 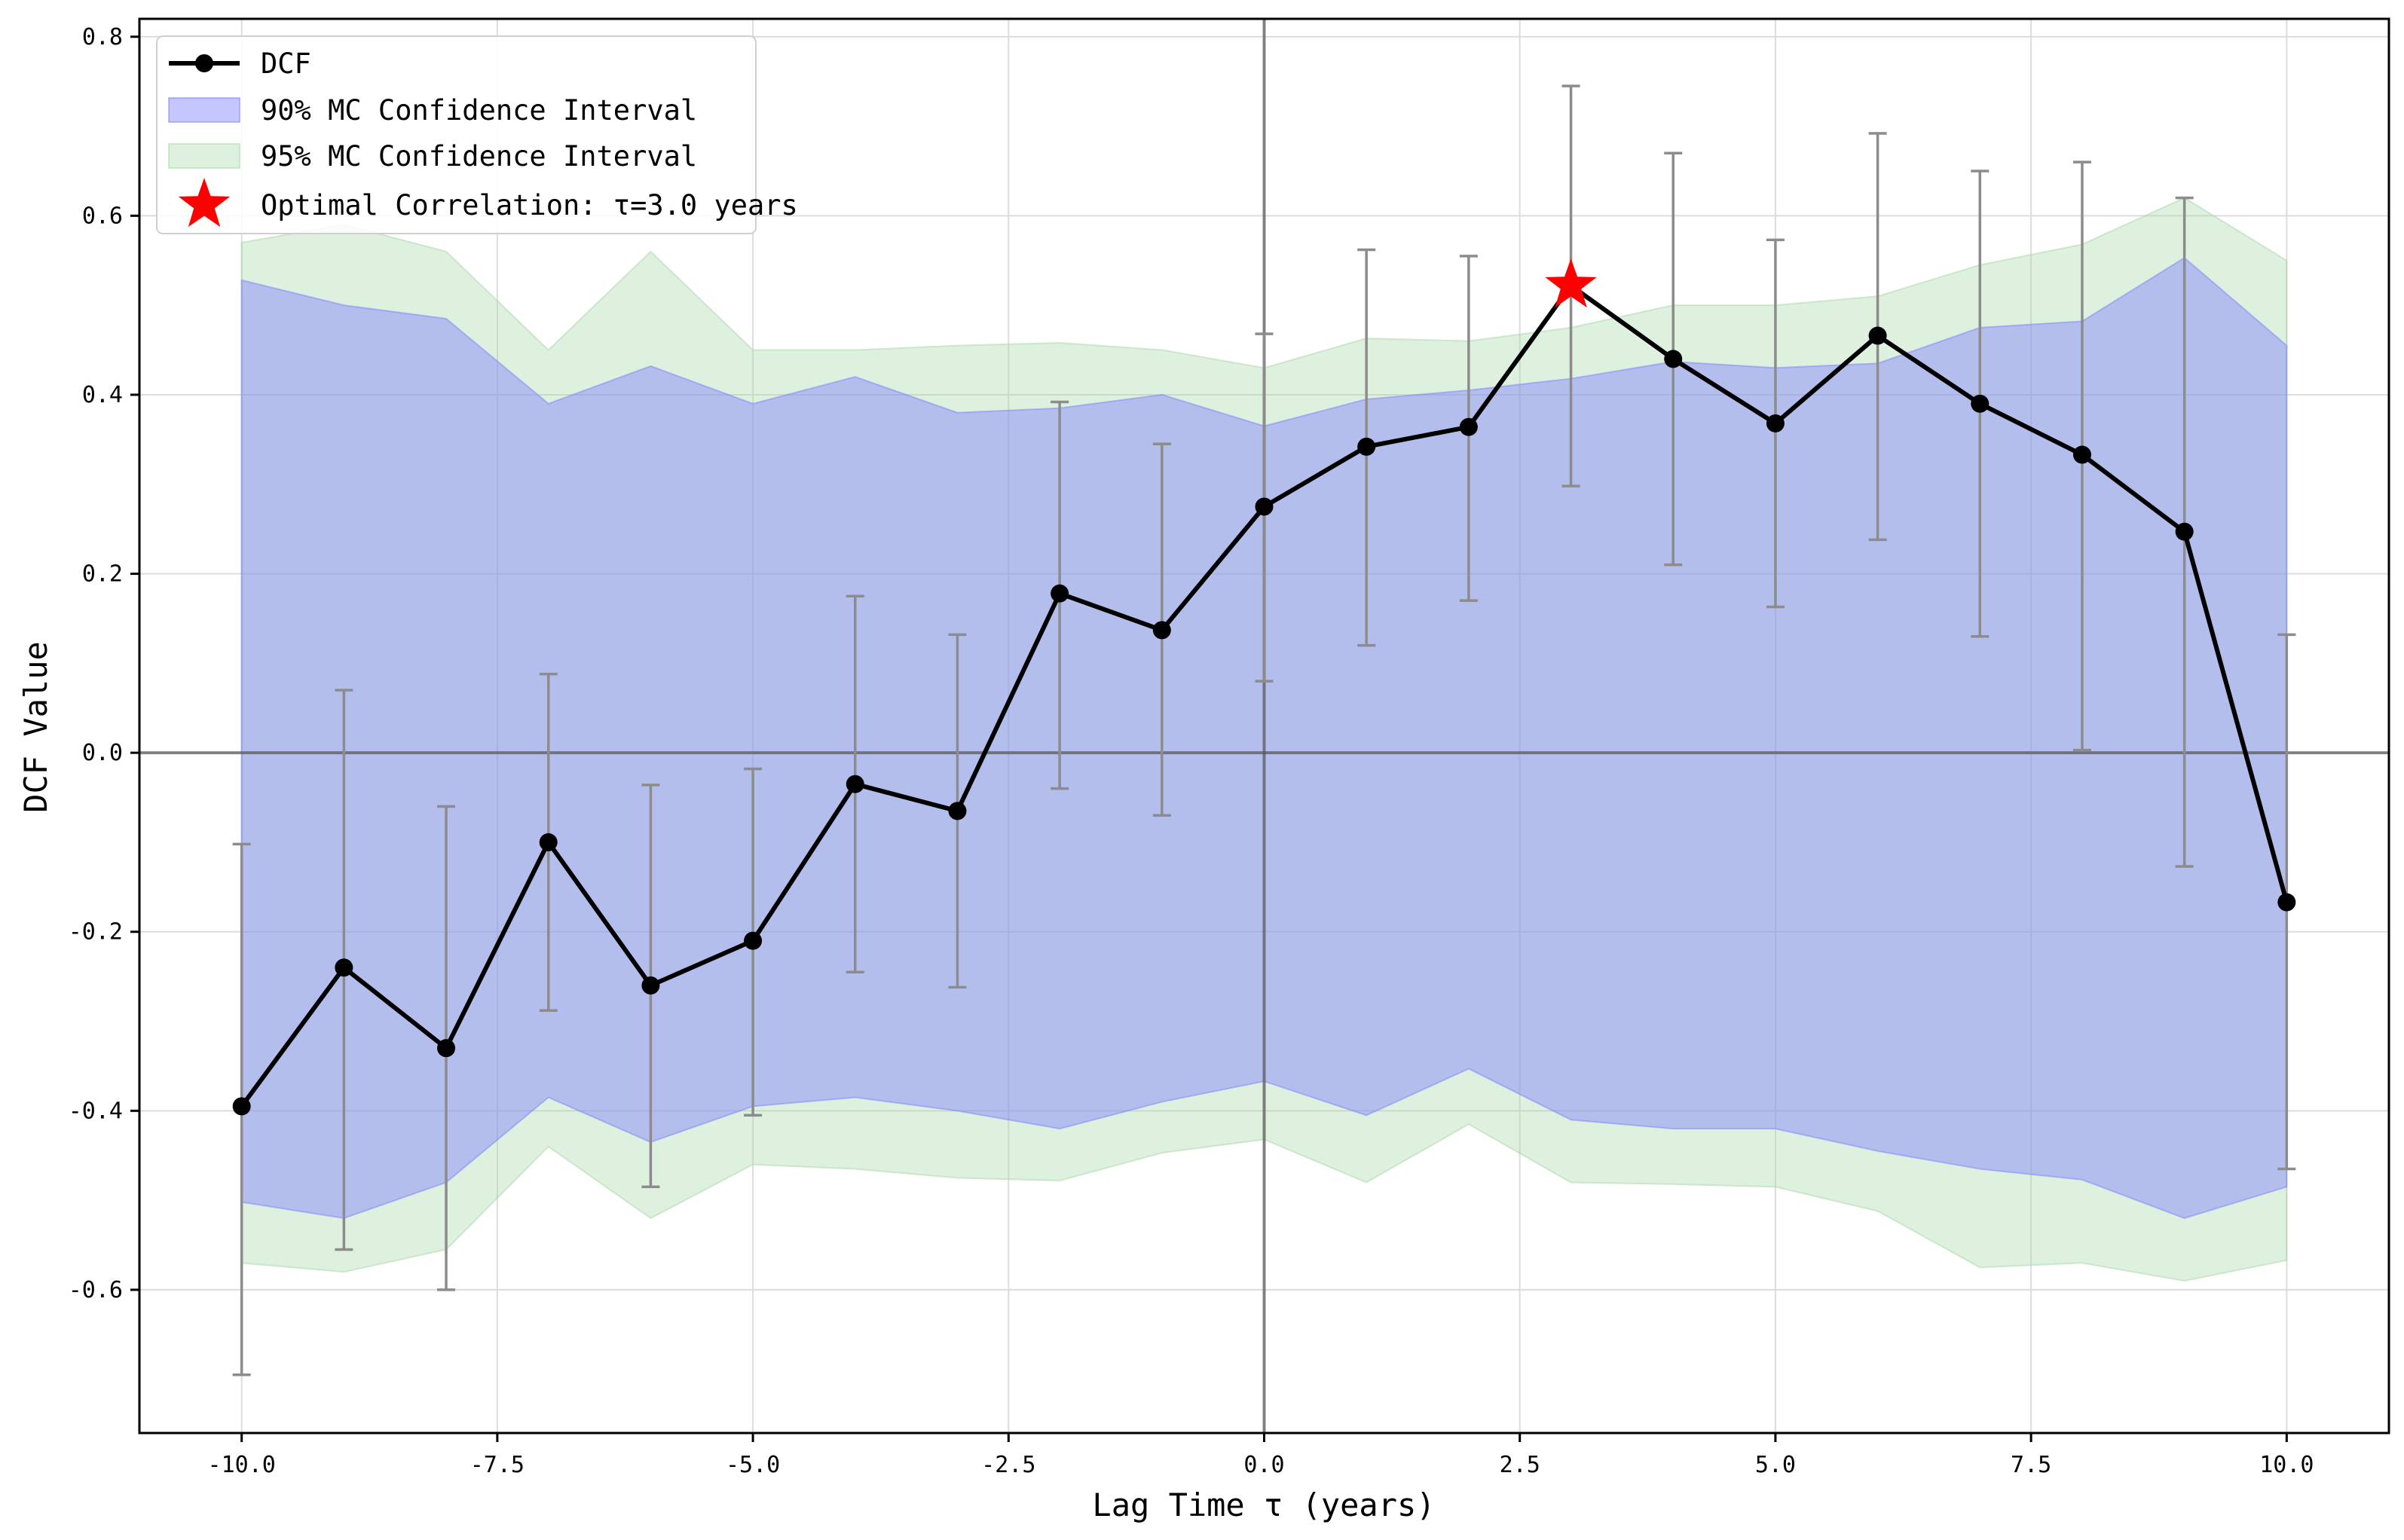 What do you see at coordinates (753, 1465) in the screenshot?
I see `x-tick-label: -5.0` at bounding box center [753, 1465].